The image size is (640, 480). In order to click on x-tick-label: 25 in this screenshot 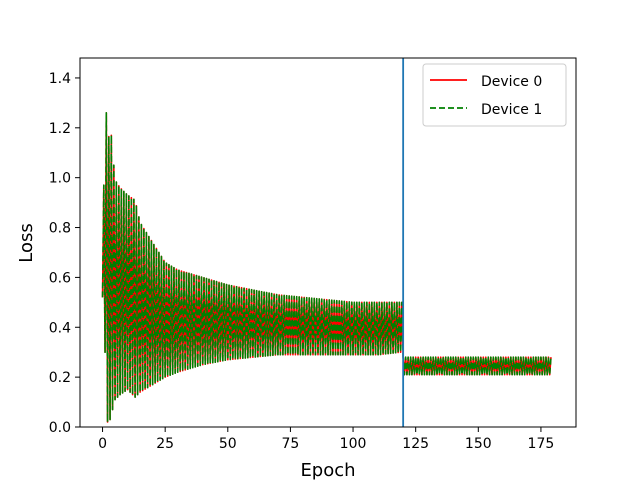, I will do `click(165, 444)`.